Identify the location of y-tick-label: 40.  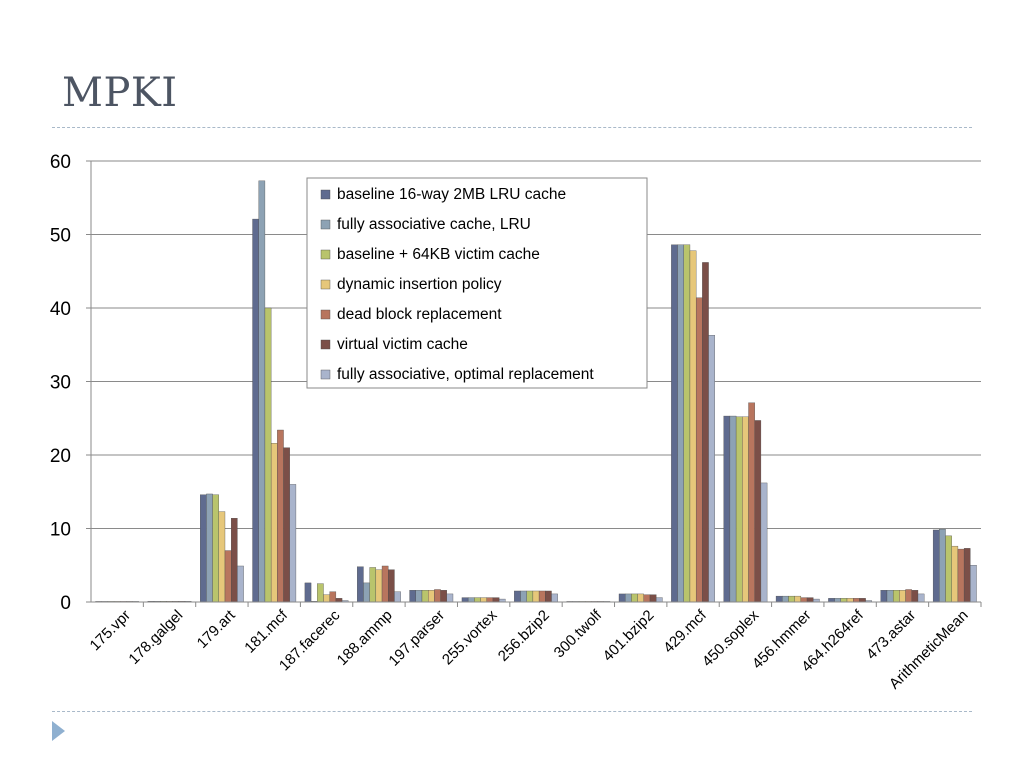
(60, 309).